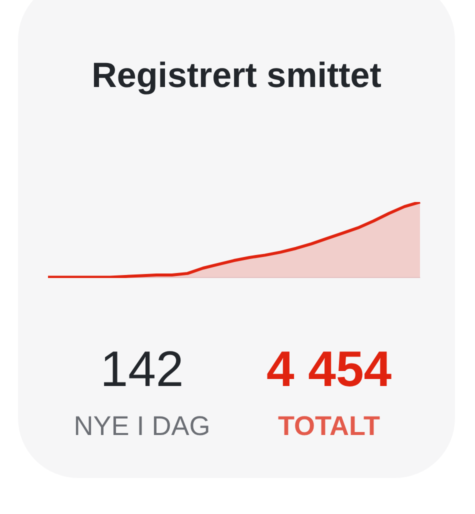 The height and width of the screenshot is (514, 475). I want to click on text: NYE I DAG, so click(142, 426).